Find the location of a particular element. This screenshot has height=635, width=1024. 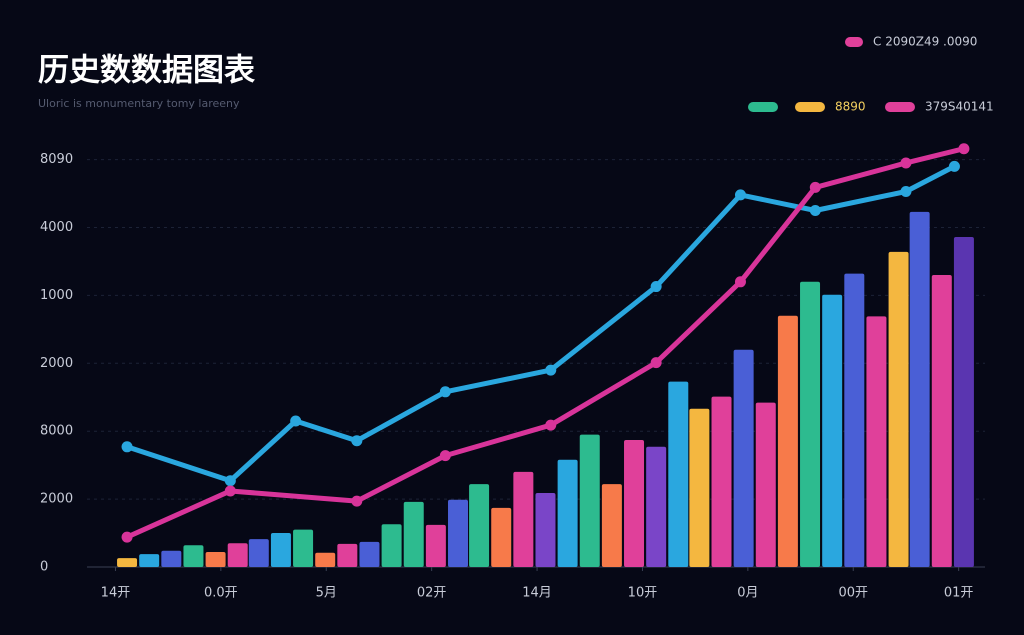

legend-label: 8890 is located at coordinates (850, 107).